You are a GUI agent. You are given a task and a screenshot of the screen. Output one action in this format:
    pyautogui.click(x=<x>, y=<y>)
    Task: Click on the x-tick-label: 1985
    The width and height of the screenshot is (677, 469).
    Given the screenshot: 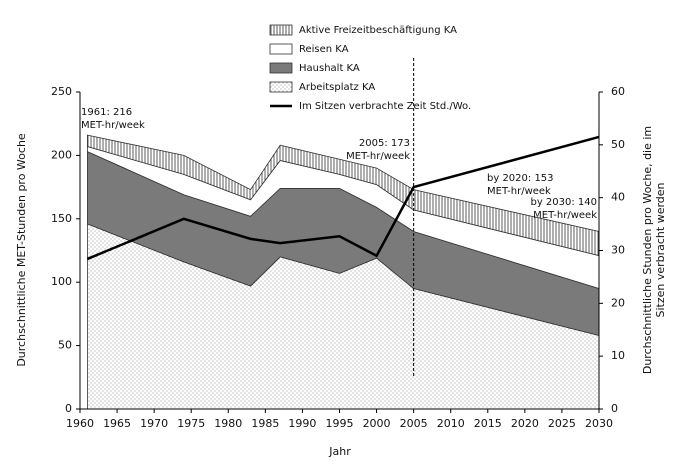 What is the action you would take?
    pyautogui.click(x=265, y=423)
    